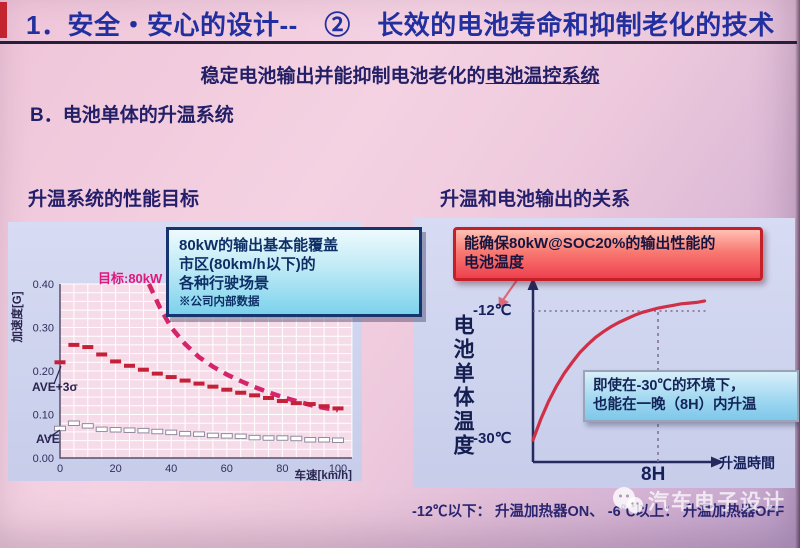 The image size is (800, 548). I want to click on target-series-label: 目标:80kW, so click(130, 278).